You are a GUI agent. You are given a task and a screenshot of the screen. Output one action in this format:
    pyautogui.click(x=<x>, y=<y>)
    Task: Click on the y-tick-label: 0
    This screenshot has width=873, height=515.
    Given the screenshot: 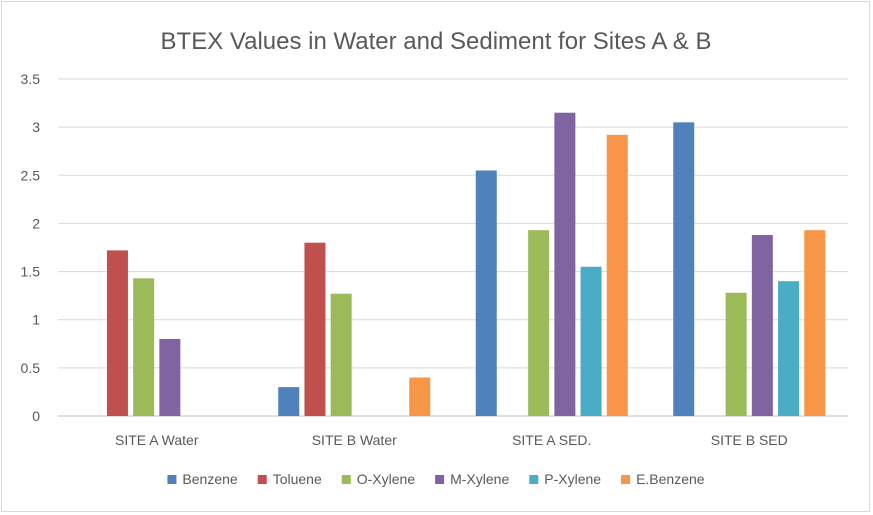 What is the action you would take?
    pyautogui.click(x=36, y=416)
    